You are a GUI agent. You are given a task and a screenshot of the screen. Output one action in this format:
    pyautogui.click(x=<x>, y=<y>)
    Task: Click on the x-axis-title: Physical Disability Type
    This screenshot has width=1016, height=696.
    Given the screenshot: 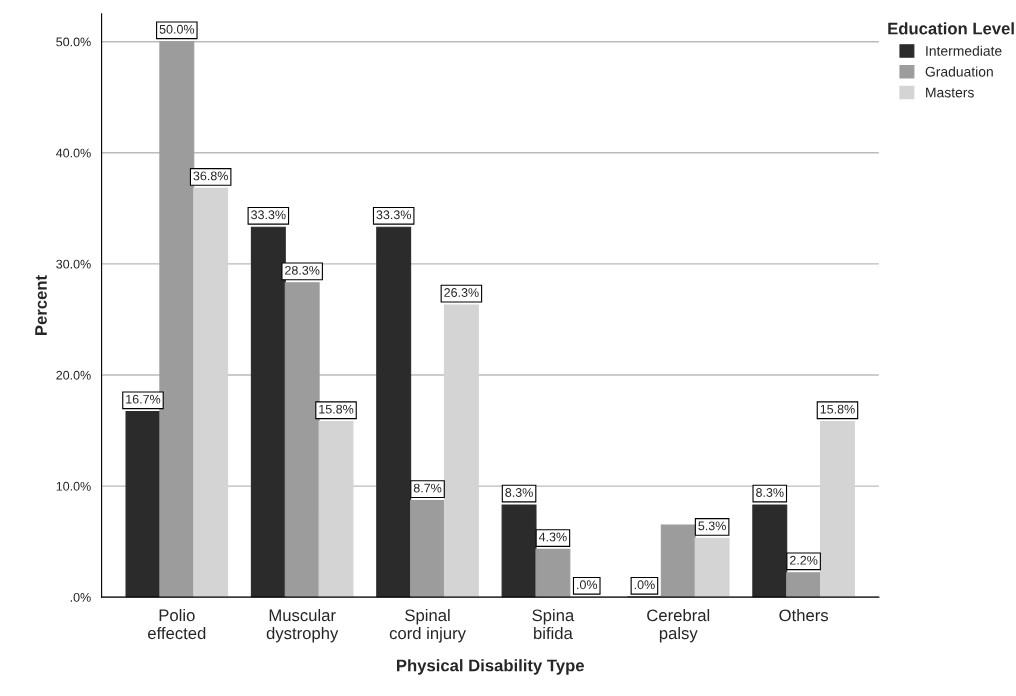 What is the action you would take?
    pyautogui.click(x=490, y=667)
    